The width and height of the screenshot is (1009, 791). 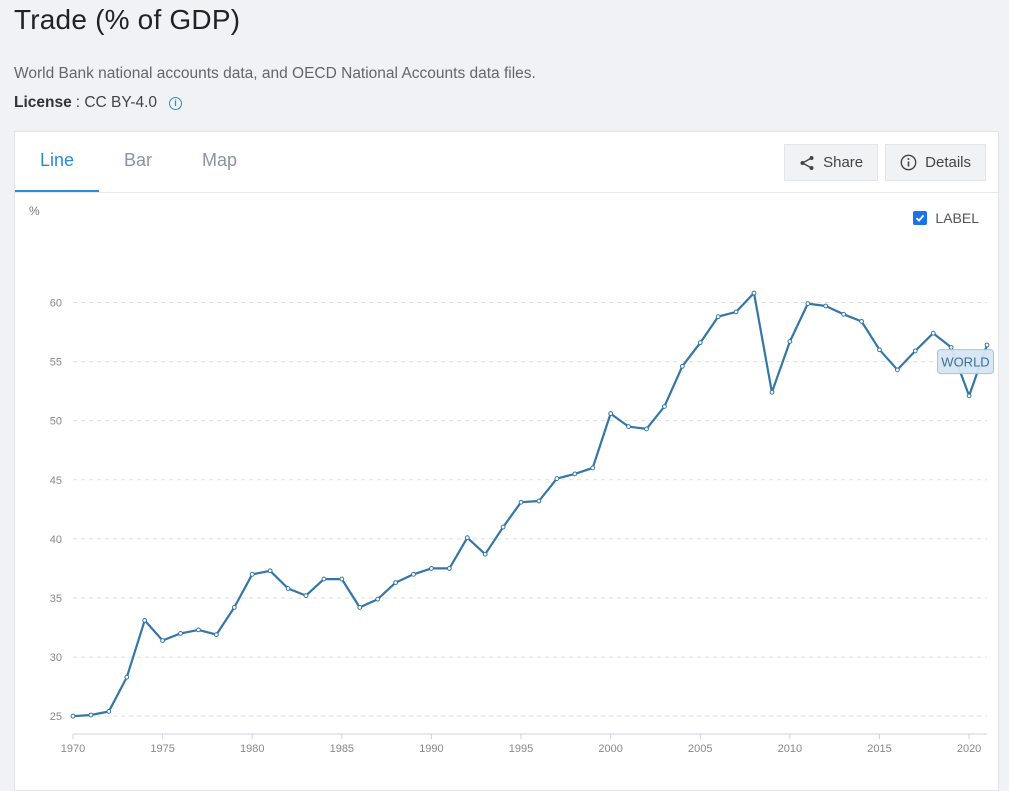 I want to click on chart-actions: Share Details, so click(x=885, y=162).